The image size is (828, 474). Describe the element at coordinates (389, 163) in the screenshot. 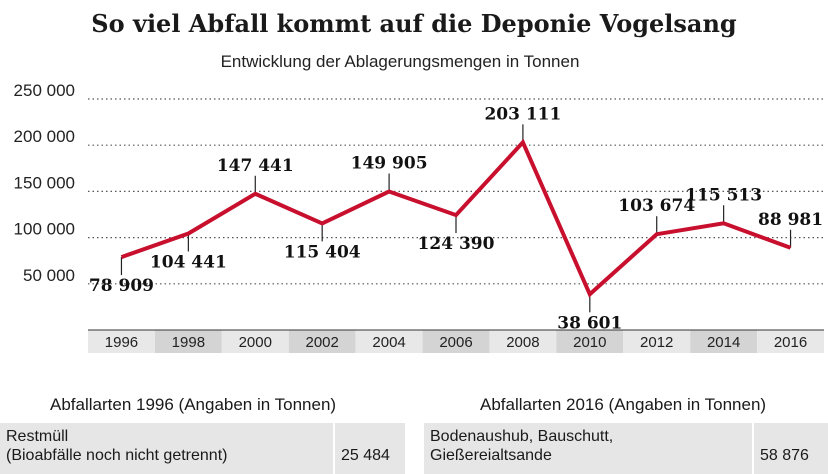

I see `data-label-2004: 149 905` at that location.